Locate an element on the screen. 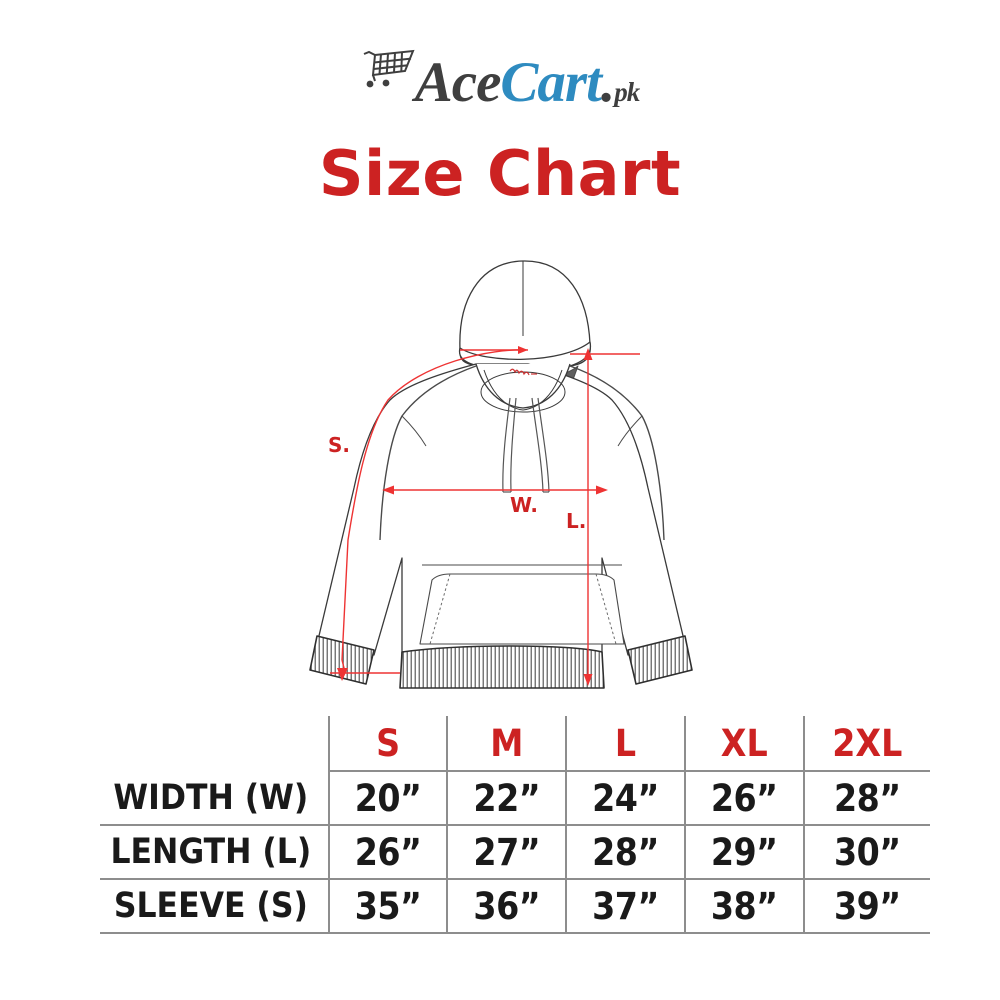 This screenshot has width=1000, height=1000. sleeve-measure-label: S. is located at coordinates (339, 445).